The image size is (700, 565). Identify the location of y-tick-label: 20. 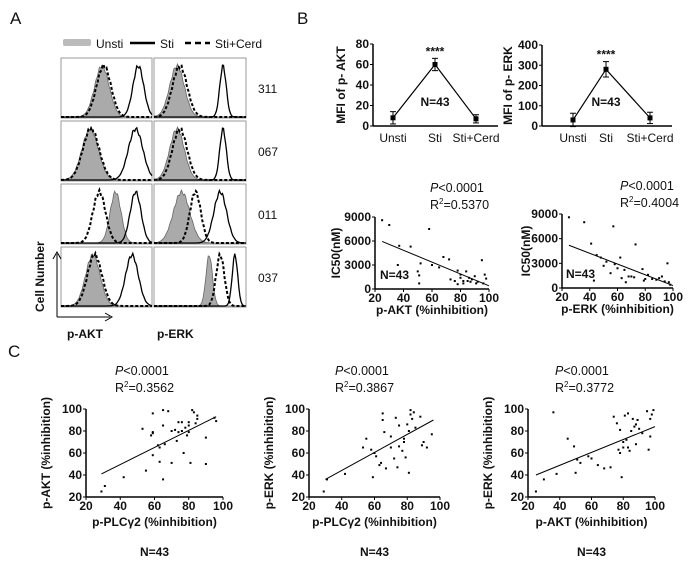
(299, 497).